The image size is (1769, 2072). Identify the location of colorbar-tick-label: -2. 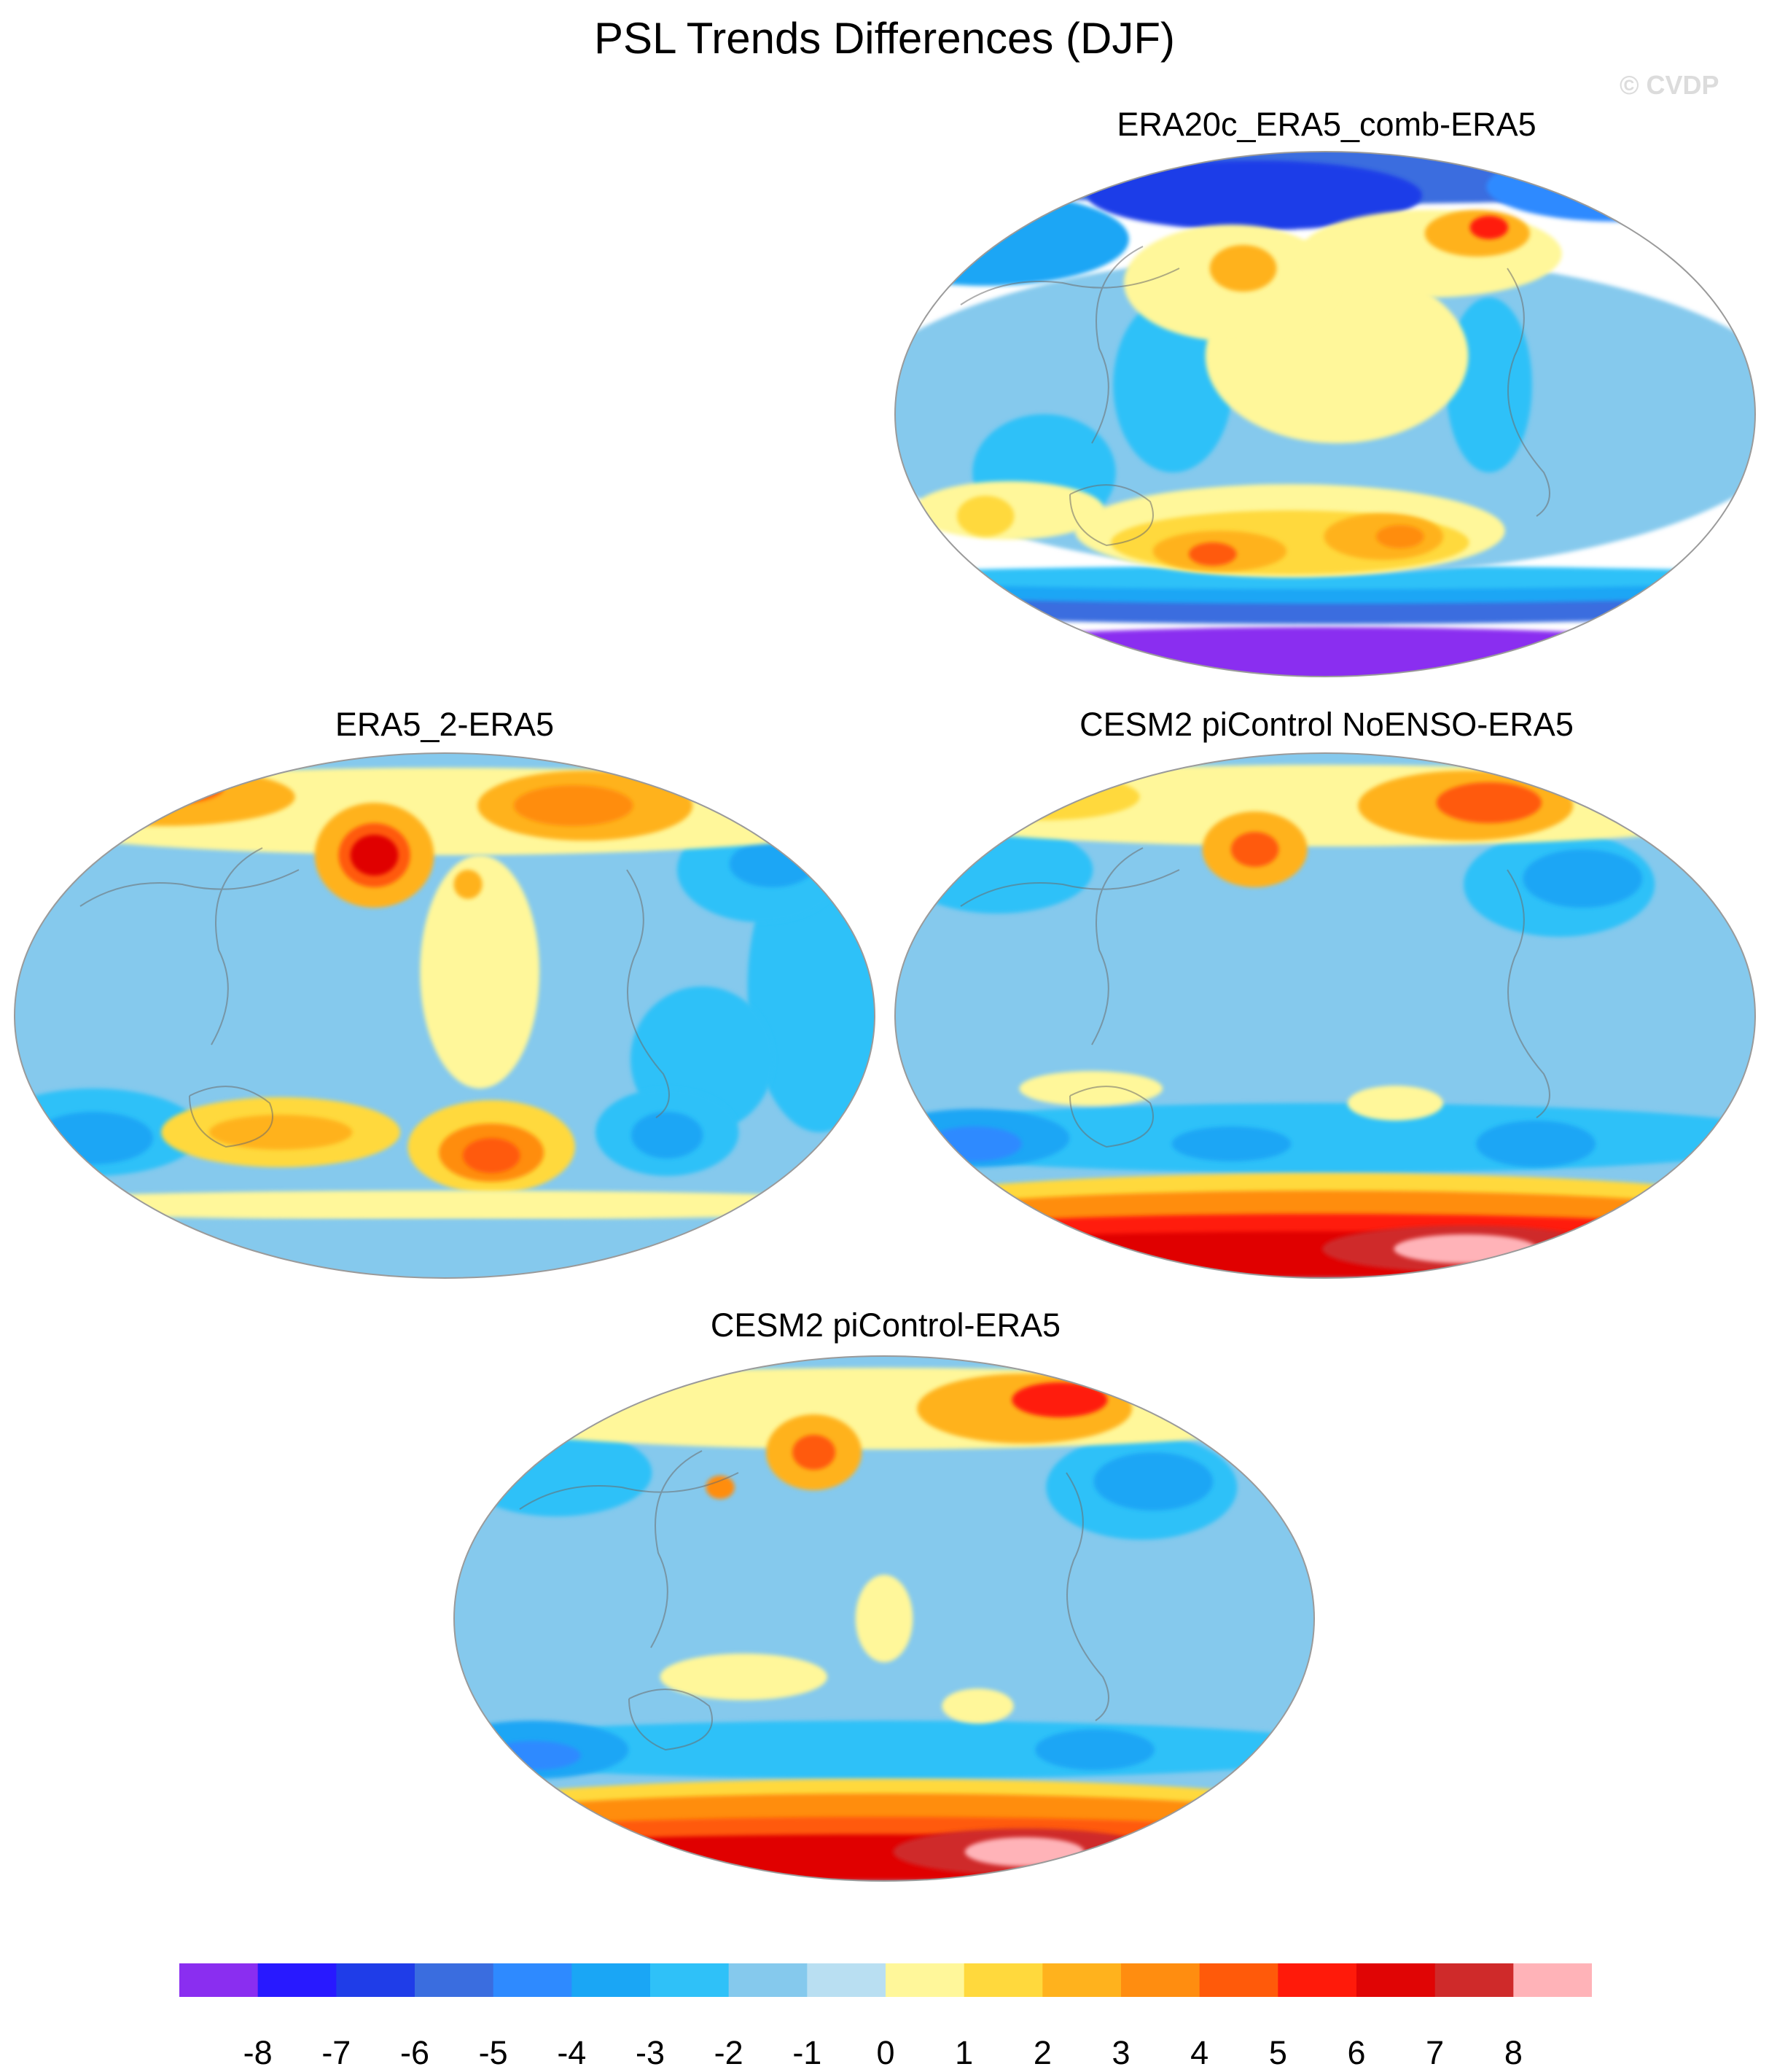
(728, 2053).